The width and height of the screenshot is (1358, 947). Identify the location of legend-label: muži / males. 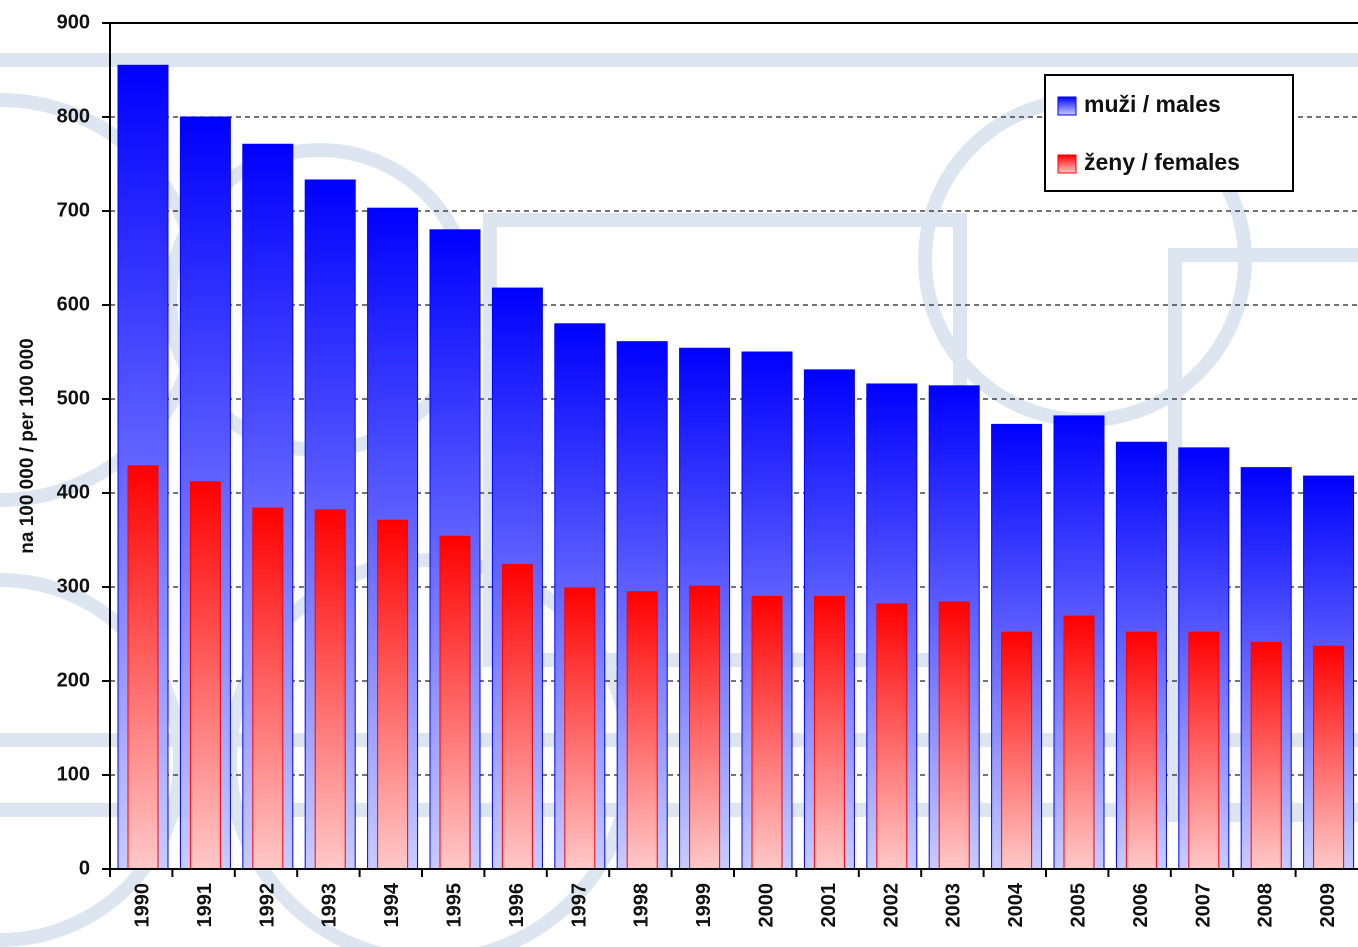
(1152, 104).